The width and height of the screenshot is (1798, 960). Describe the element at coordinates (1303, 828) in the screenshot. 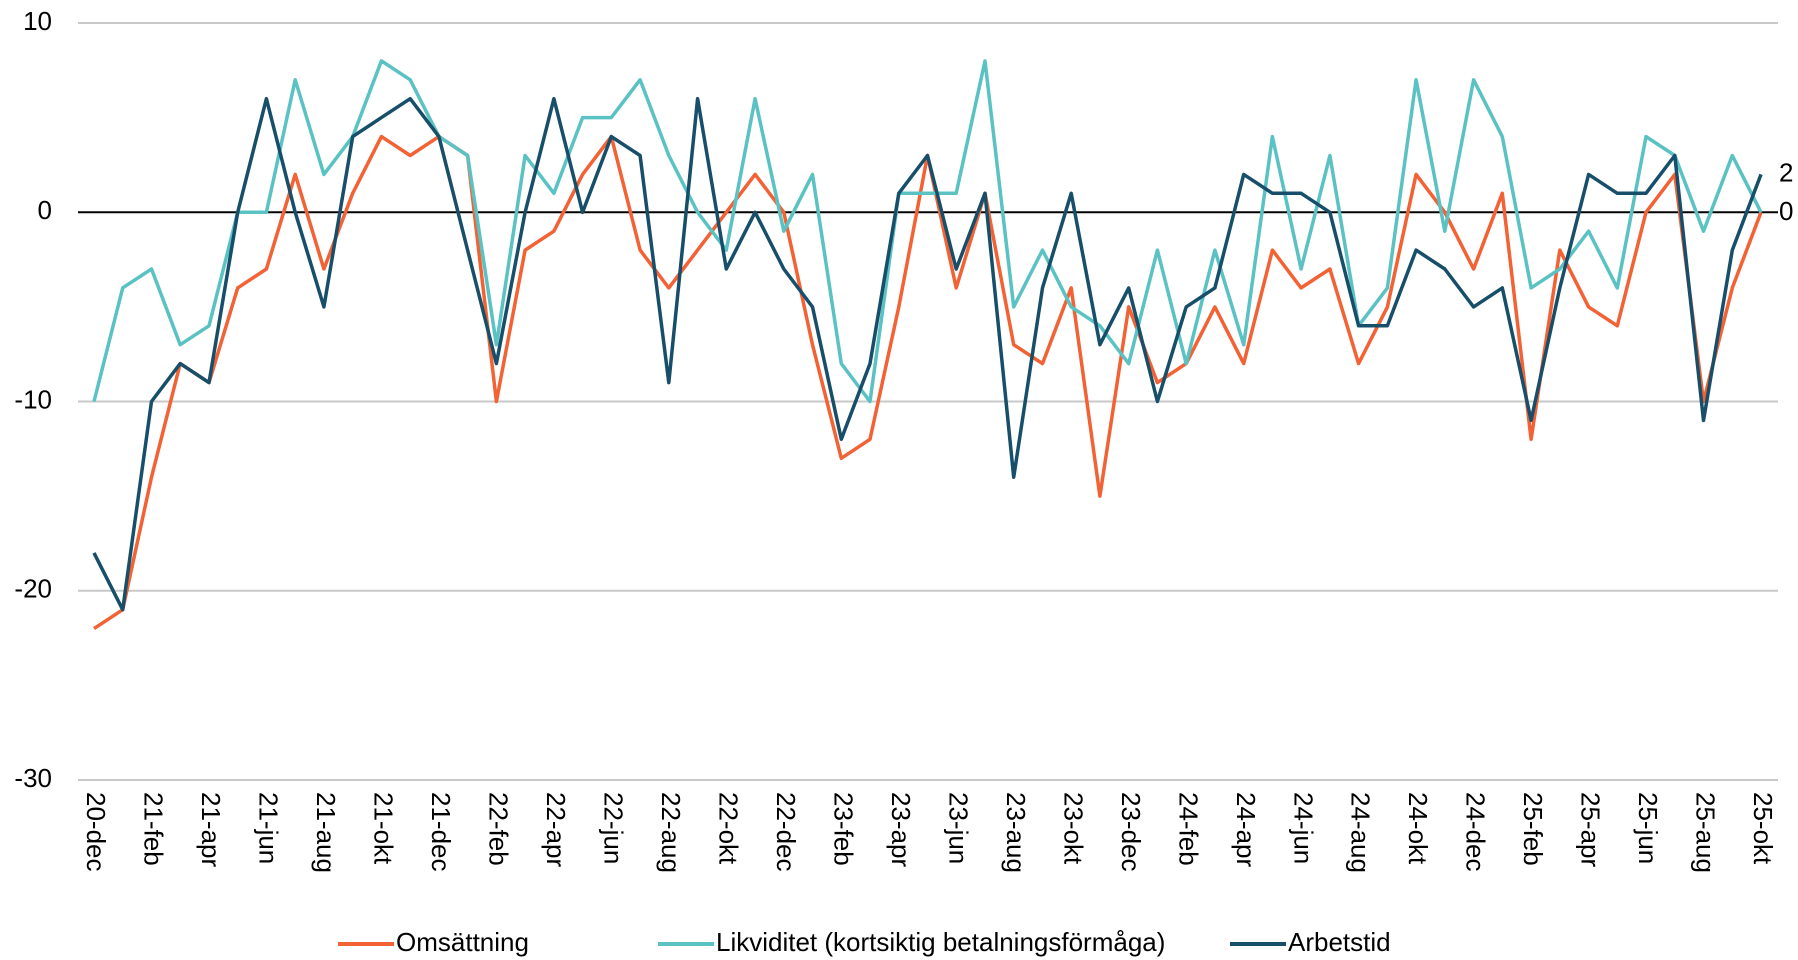

I see `x-tick-label: 24-jun` at that location.